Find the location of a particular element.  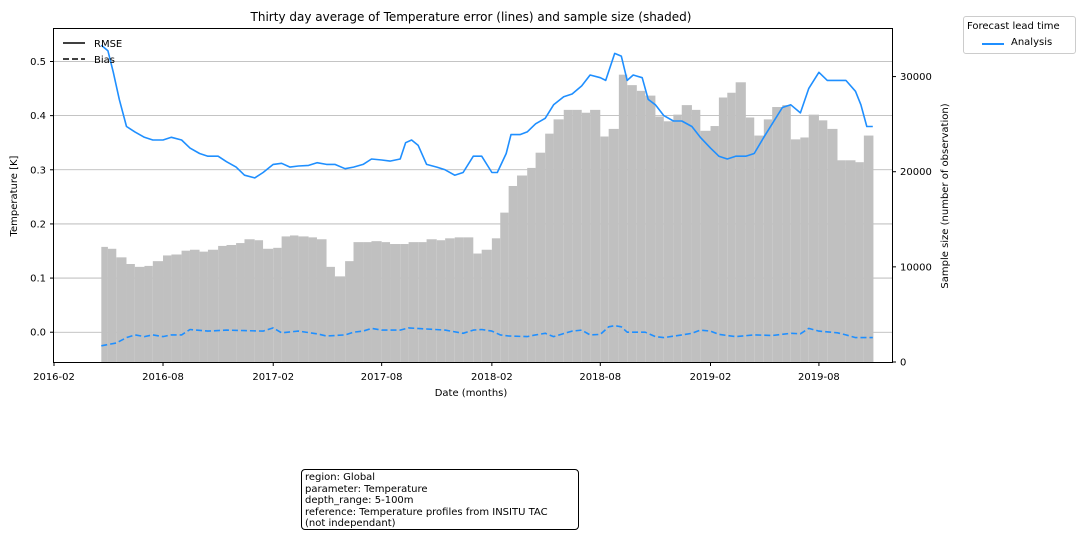

y-tick-label: 0.3 is located at coordinates (38, 170).